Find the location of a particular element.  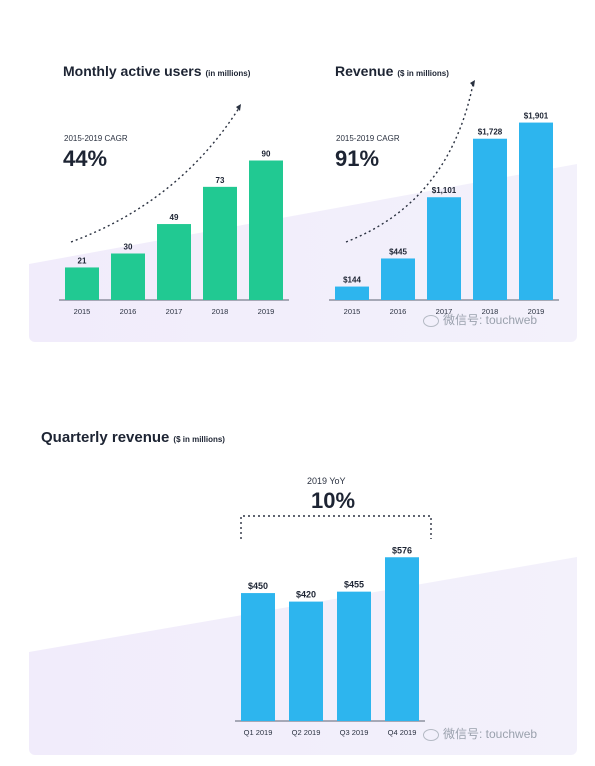

yoy-value: 10% is located at coordinates (333, 500).